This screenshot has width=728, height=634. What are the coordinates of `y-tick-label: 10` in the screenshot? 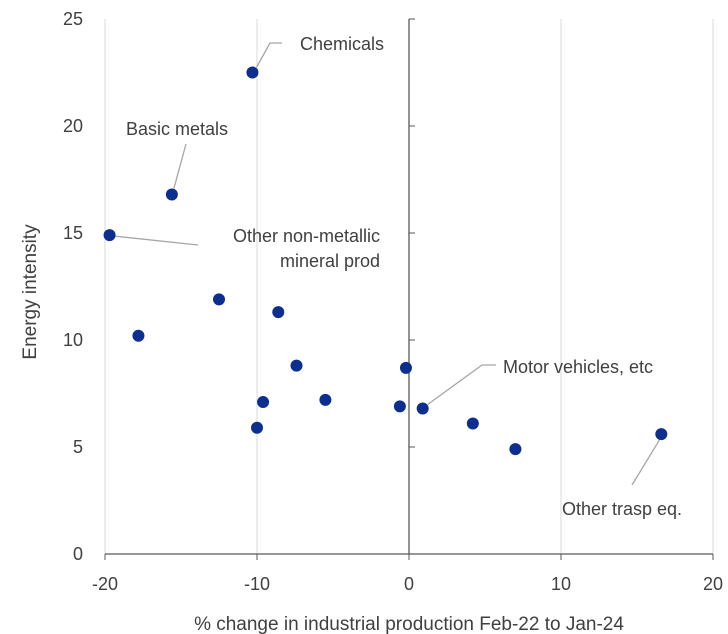 It's located at (73, 340).